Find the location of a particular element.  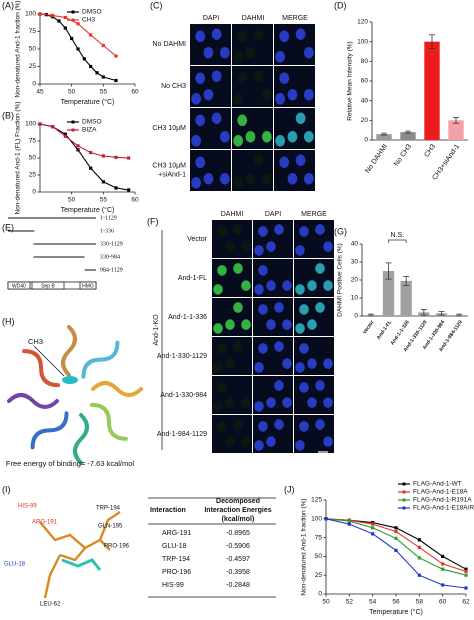

legend-label: FLAG-And-1-WT is located at coordinates (437, 484).